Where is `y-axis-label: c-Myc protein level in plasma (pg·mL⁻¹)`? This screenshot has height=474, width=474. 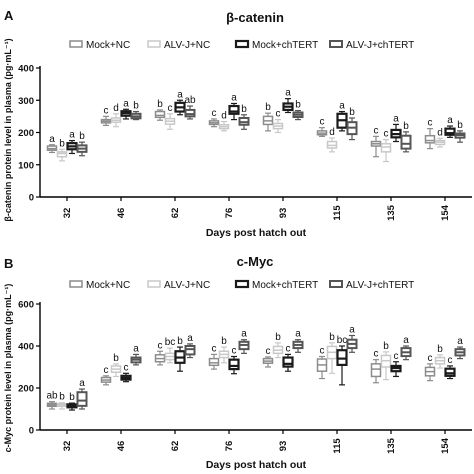 y-axis-label: c-Myc protein level in plasma (pg·mL⁻¹) is located at coordinates (8, 368).